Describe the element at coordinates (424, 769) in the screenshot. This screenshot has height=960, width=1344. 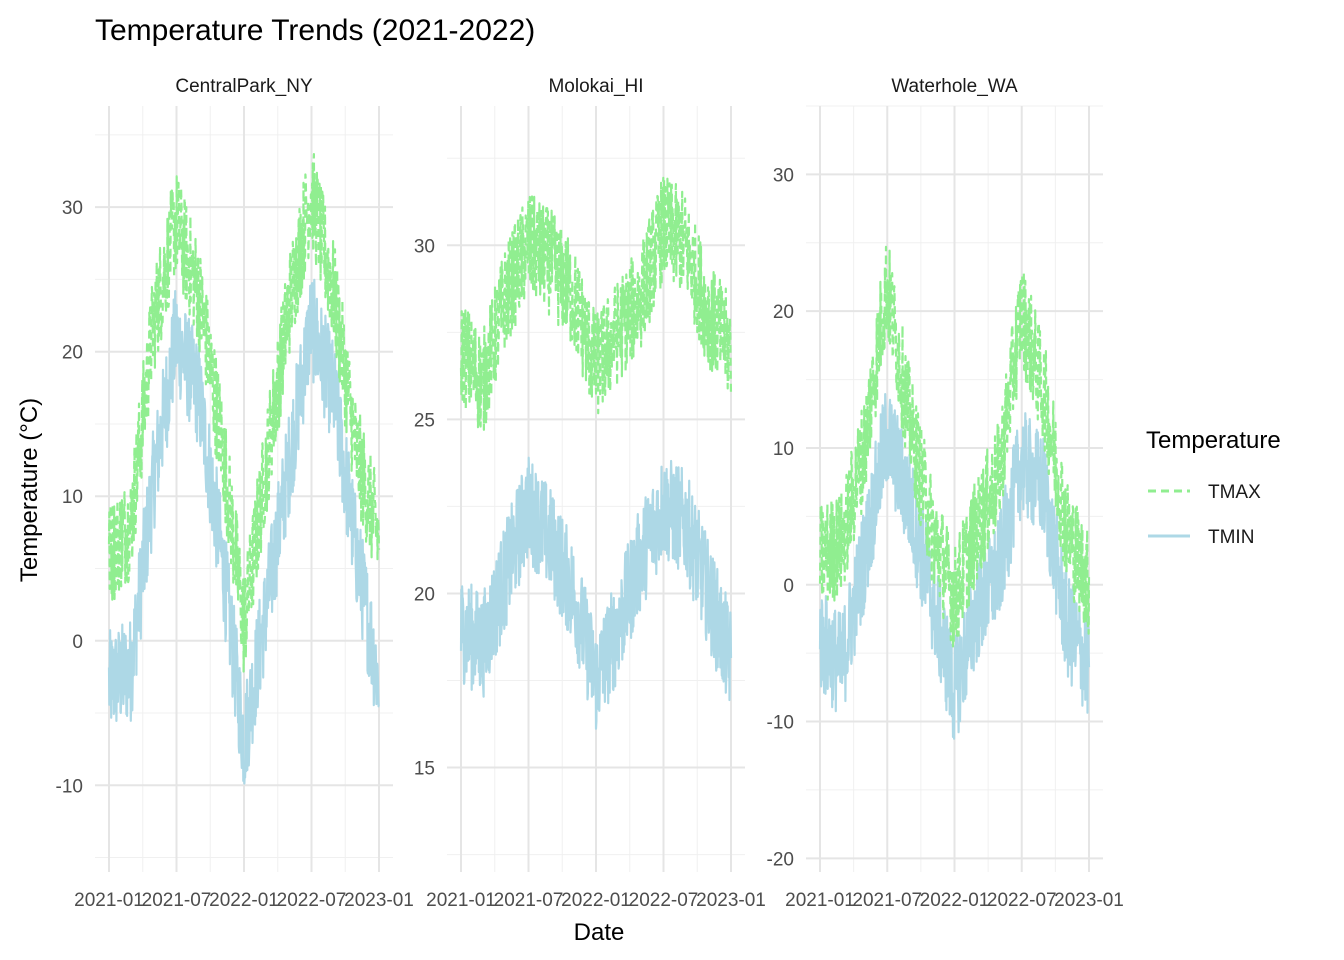
I see `y-tick-label: 15` at that location.